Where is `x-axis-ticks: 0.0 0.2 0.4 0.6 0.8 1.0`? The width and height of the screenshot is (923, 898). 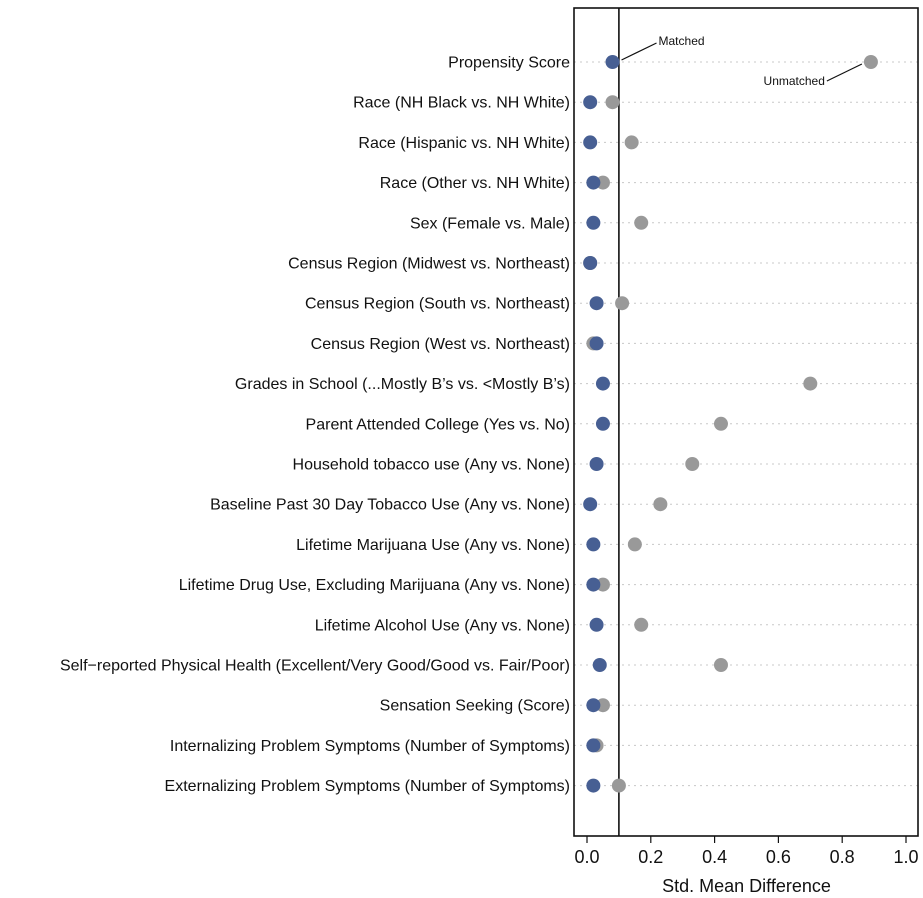
x-axis-ticks: 0.0 0.2 0.4 0.6 0.8 1.0 is located at coordinates (746, 851).